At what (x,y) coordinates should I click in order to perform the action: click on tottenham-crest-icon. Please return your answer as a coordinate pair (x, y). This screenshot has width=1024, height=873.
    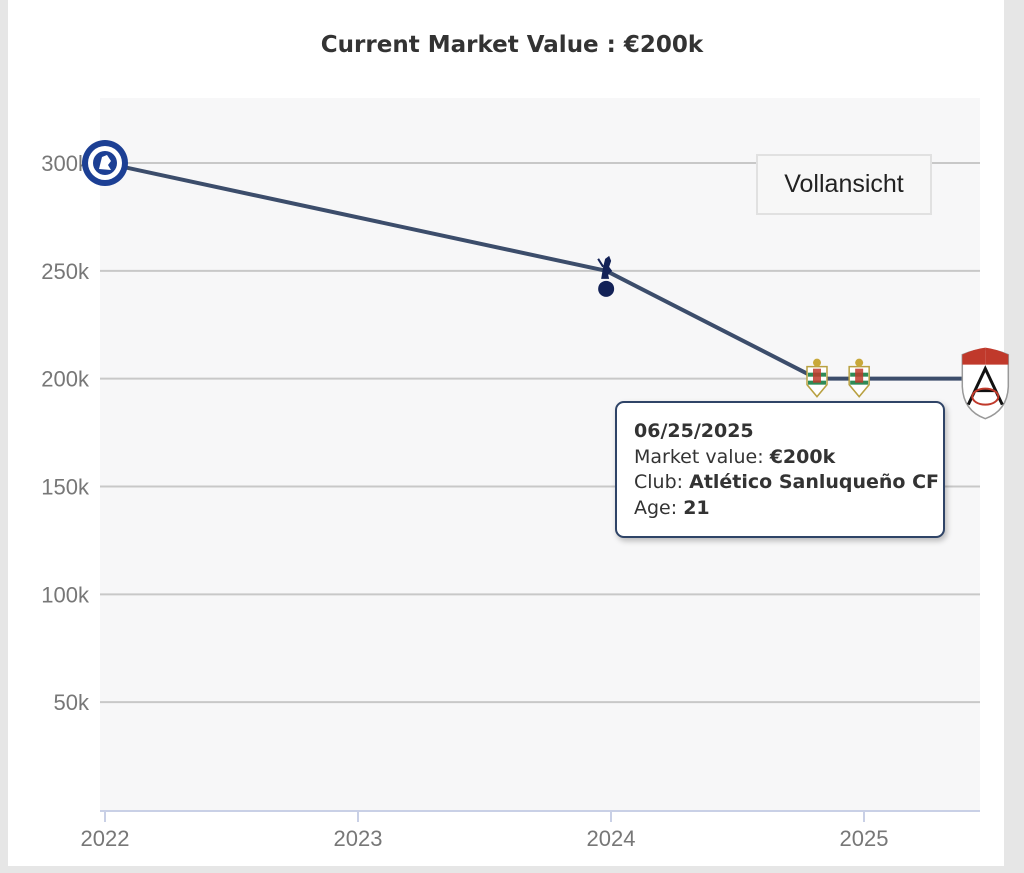
    Looking at the image, I should click on (606, 276).